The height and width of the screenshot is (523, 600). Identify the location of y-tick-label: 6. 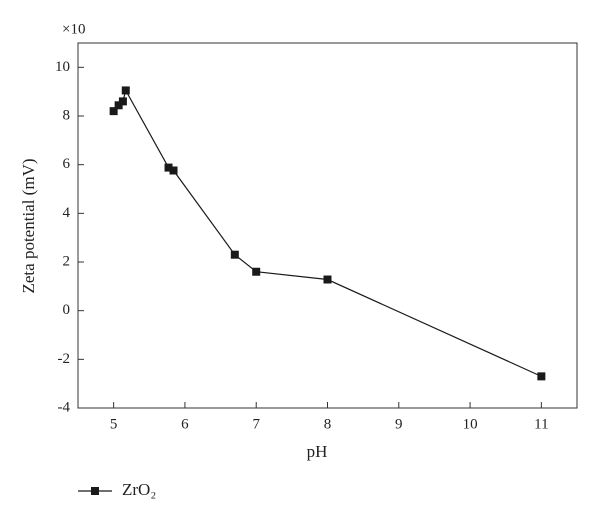
(67, 164).